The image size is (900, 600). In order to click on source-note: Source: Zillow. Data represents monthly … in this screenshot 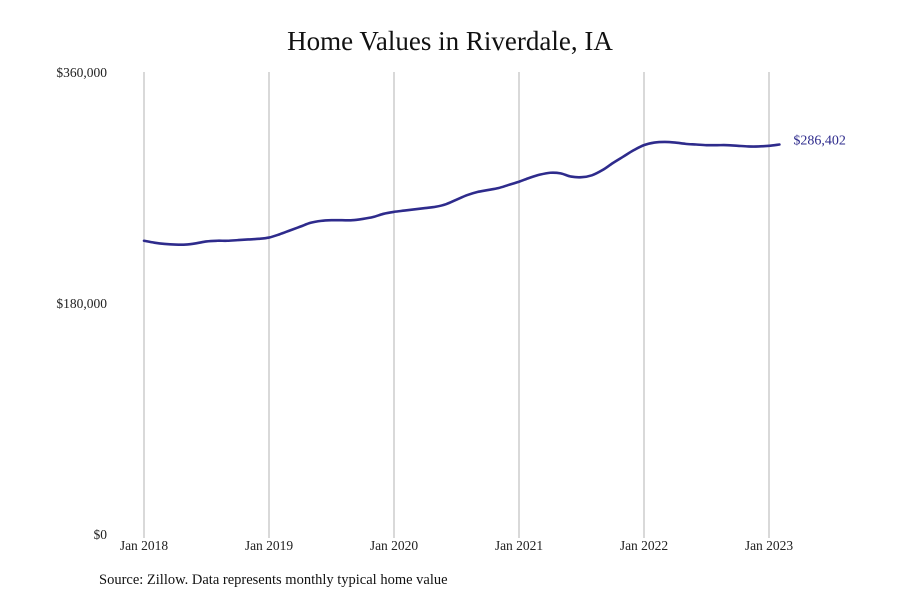, I will do `click(273, 580)`.